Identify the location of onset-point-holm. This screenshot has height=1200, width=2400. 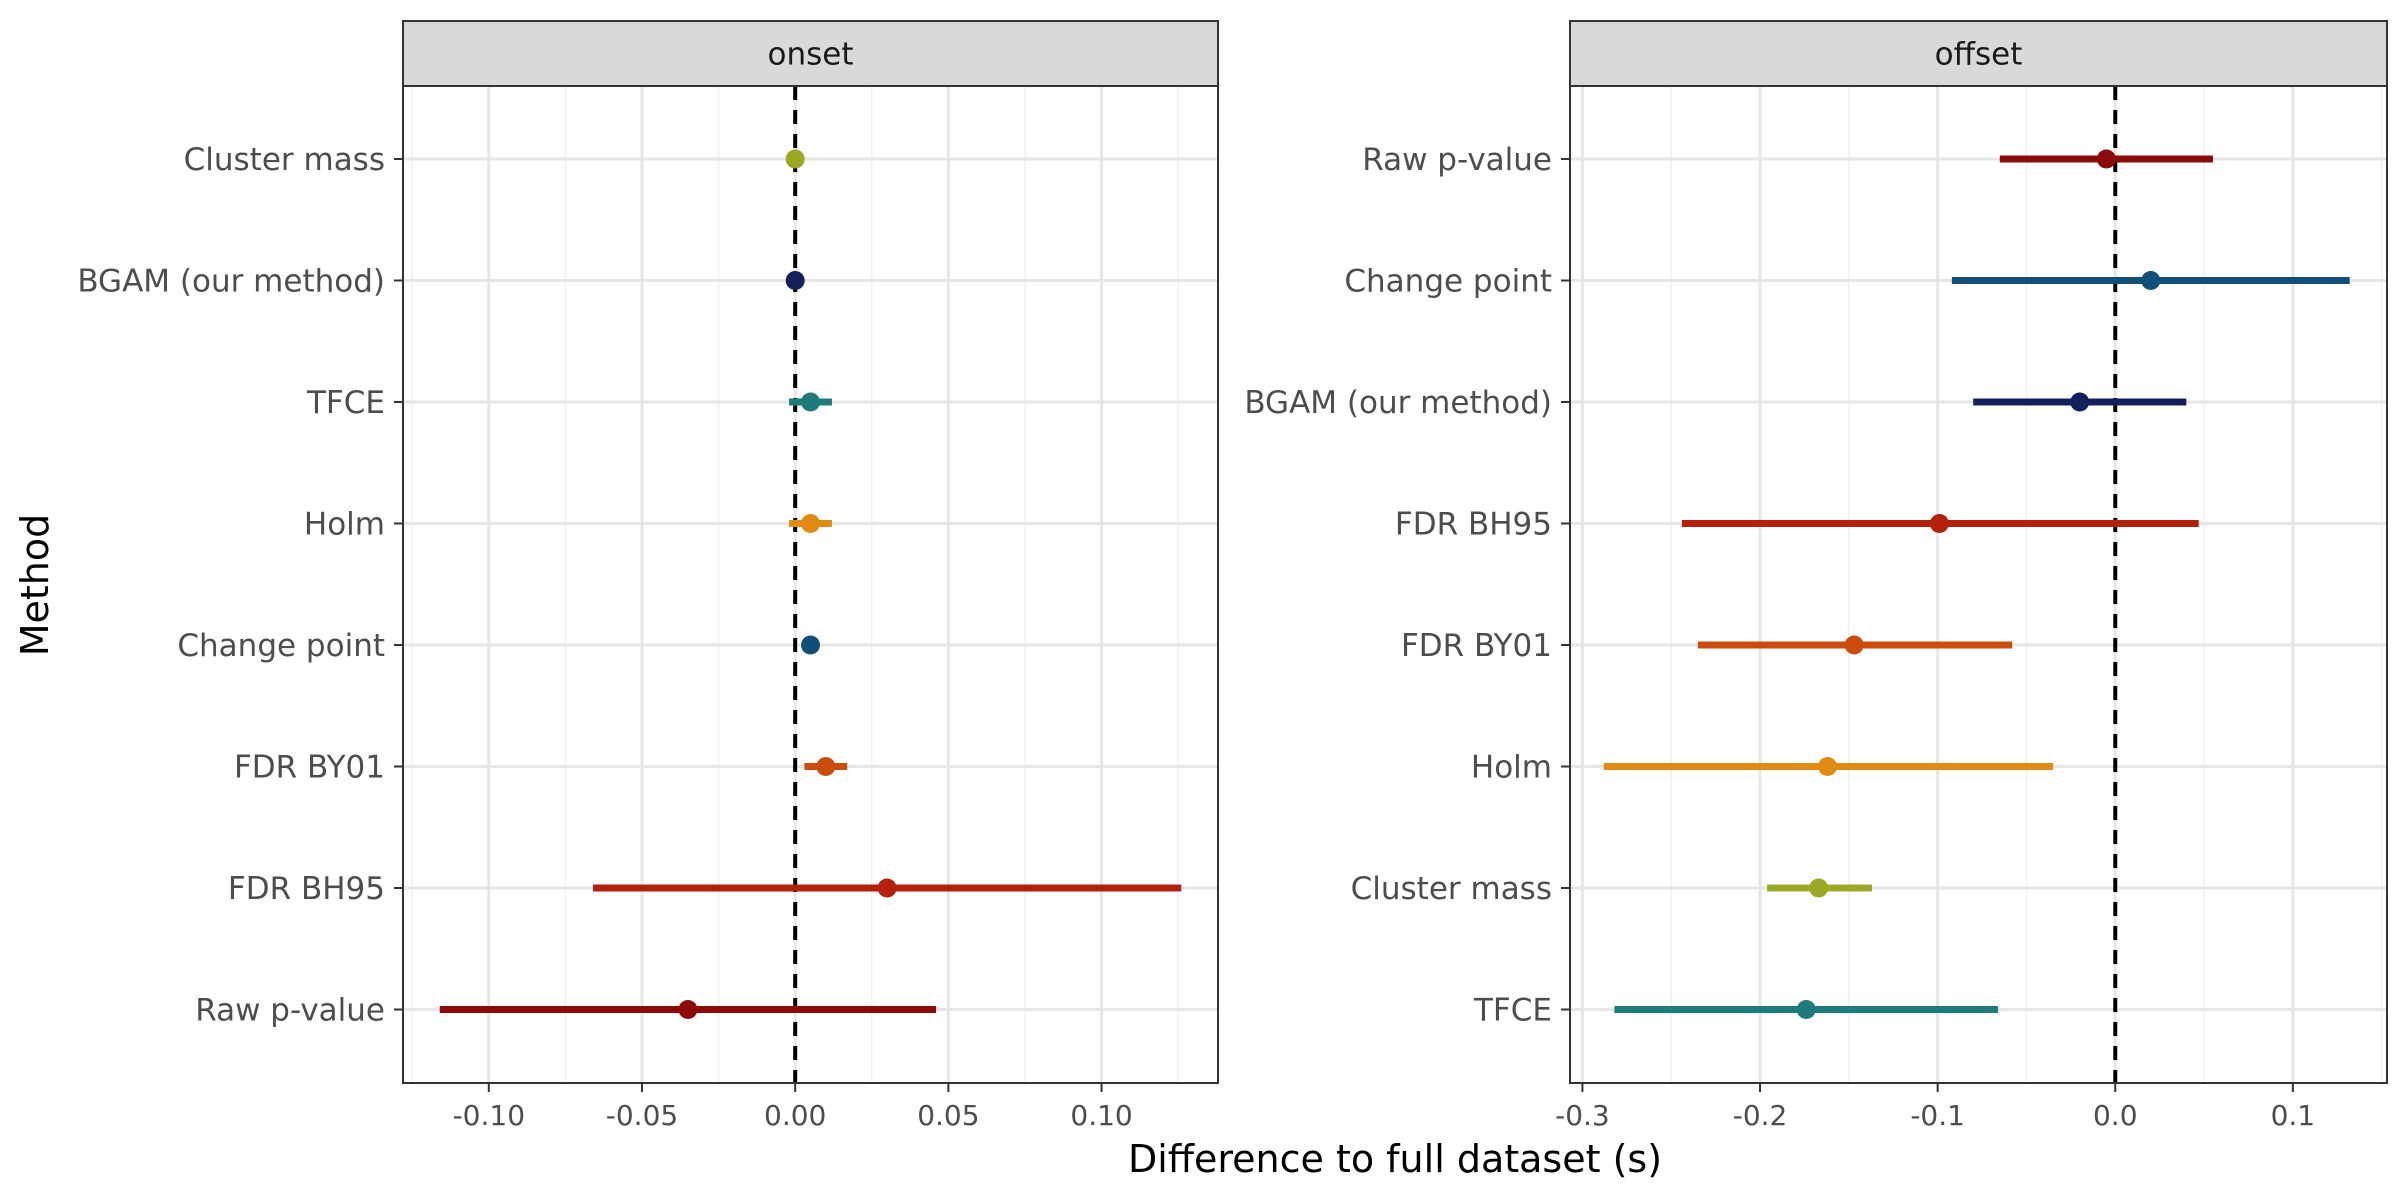
(810, 523).